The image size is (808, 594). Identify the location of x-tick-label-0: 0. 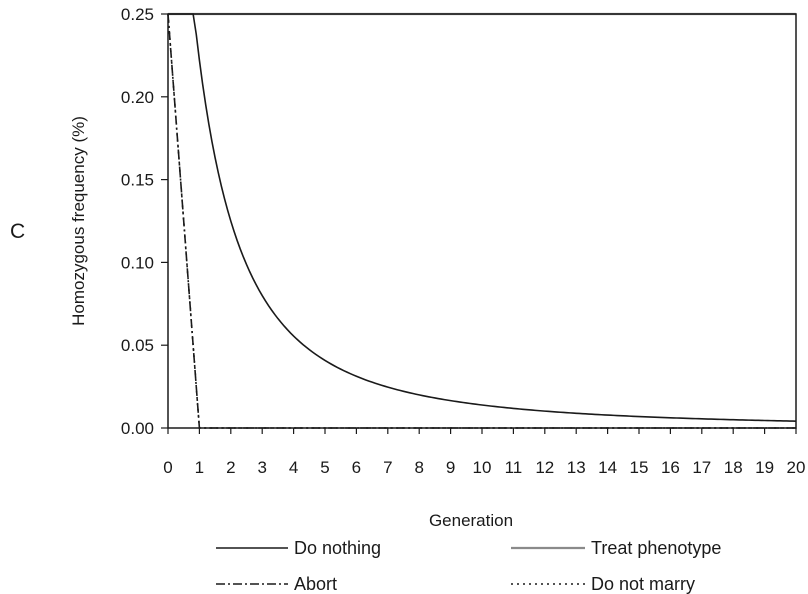
(167, 467).